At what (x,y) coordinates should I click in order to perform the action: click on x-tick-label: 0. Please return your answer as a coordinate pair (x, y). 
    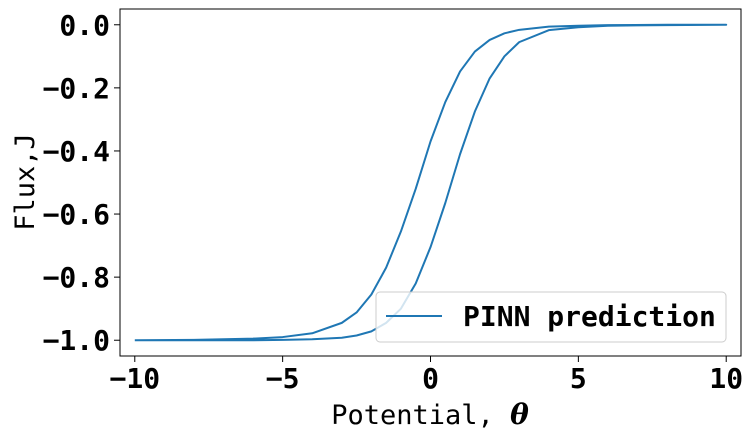
    Looking at the image, I should click on (430, 378).